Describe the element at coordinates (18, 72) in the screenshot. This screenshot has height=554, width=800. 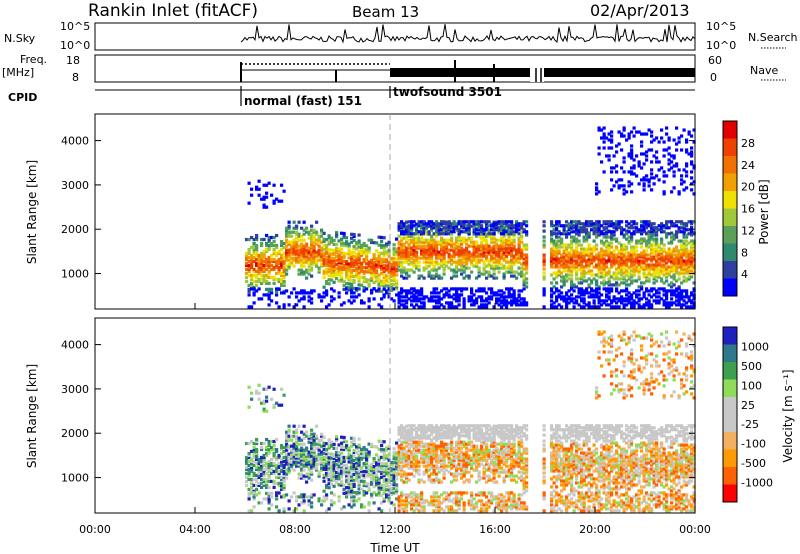
I see `freq-unit-label: [MHz]` at that location.